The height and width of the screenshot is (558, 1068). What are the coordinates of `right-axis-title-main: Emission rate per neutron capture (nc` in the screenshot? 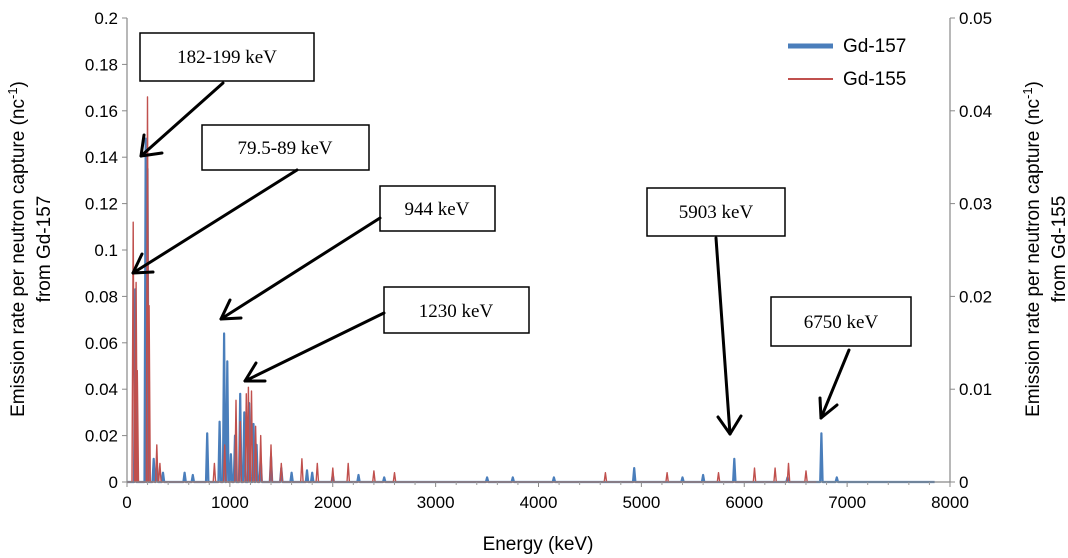 It's located at (1033, 258).